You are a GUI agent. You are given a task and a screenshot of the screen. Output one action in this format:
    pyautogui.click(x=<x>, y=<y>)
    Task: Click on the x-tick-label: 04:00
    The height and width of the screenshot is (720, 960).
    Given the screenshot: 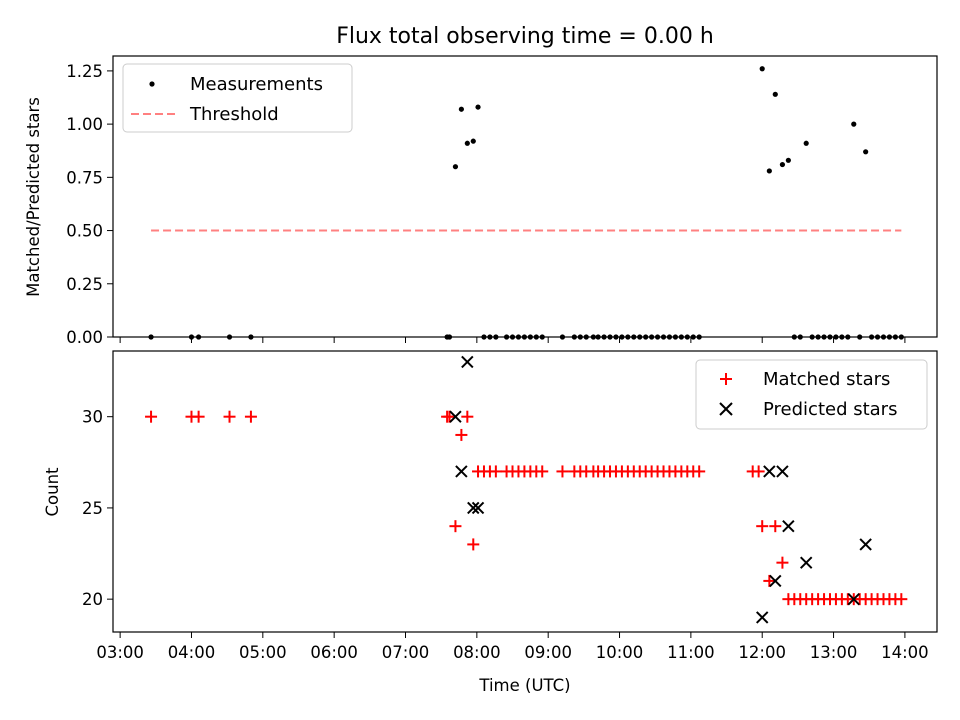 What is the action you would take?
    pyautogui.click(x=192, y=652)
    